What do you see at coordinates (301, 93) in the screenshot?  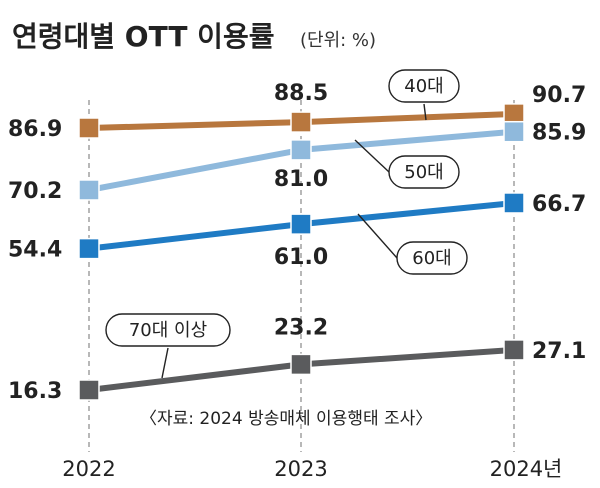 I see `value-label: 88.5` at bounding box center [301, 93].